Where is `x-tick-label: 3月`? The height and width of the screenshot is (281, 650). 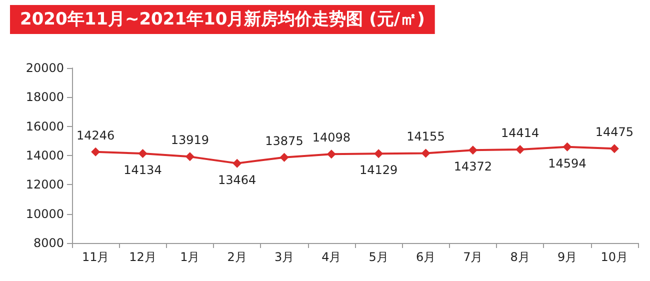 x-tick-label: 3月 is located at coordinates (284, 257).